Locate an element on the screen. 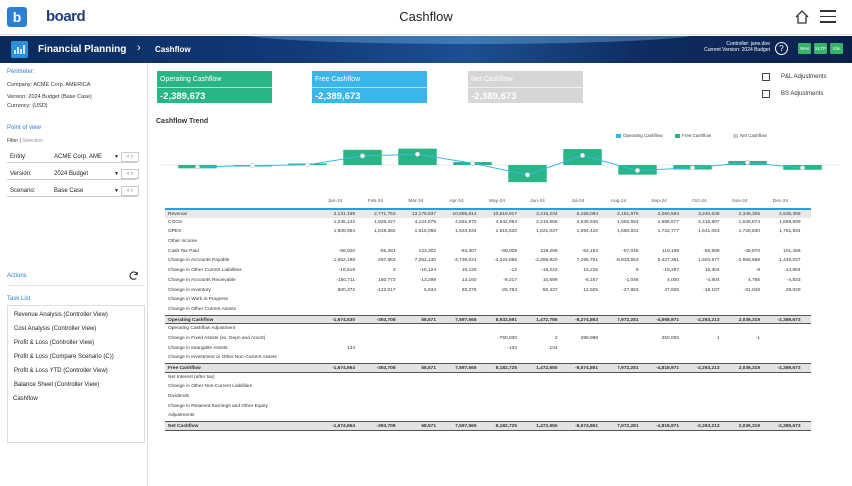  column-header: Sep-24 is located at coordinates (659, 201).